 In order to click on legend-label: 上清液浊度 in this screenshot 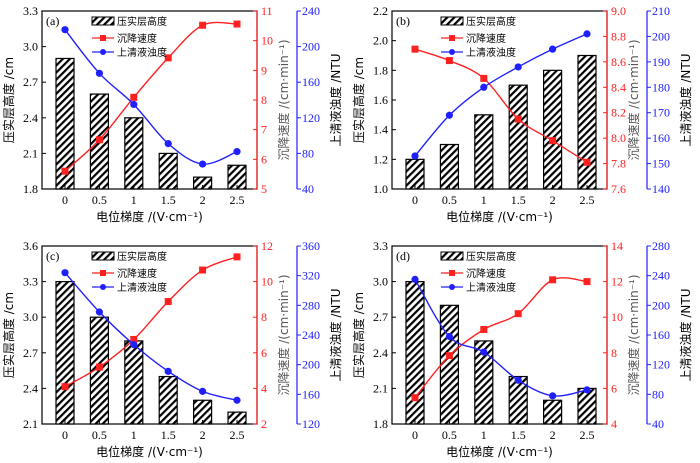, I will do `click(142, 52)`.